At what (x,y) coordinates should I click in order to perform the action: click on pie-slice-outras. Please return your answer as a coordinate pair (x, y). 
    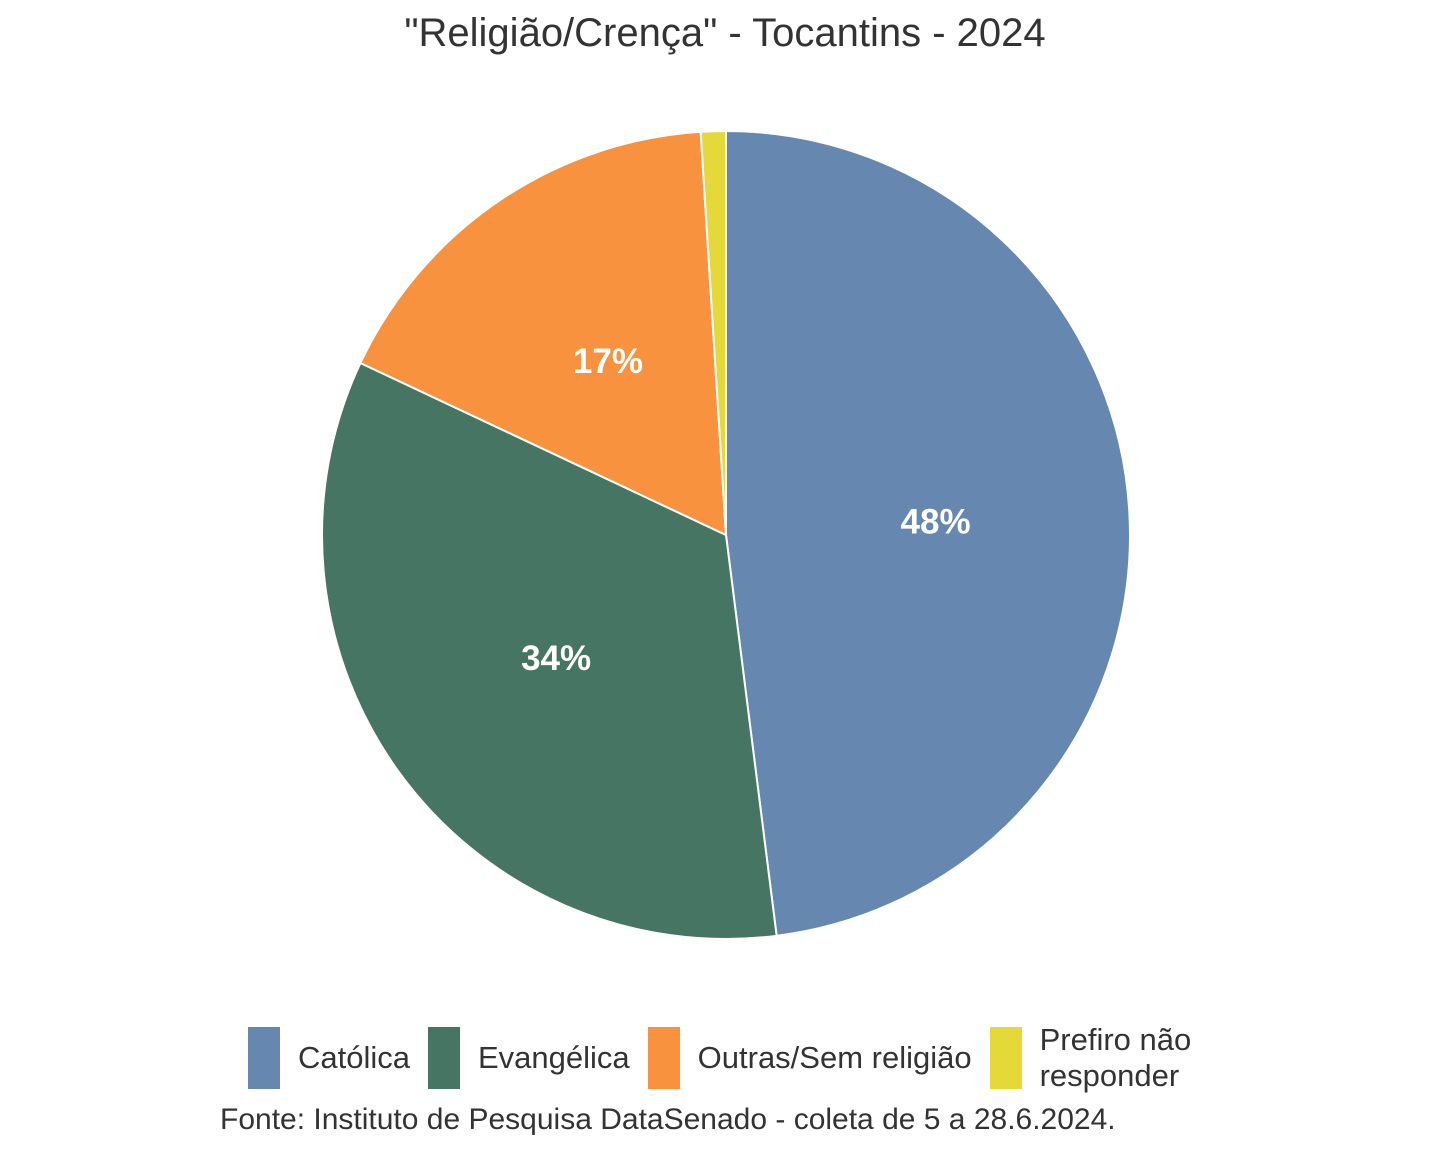
    Looking at the image, I should click on (543, 333).